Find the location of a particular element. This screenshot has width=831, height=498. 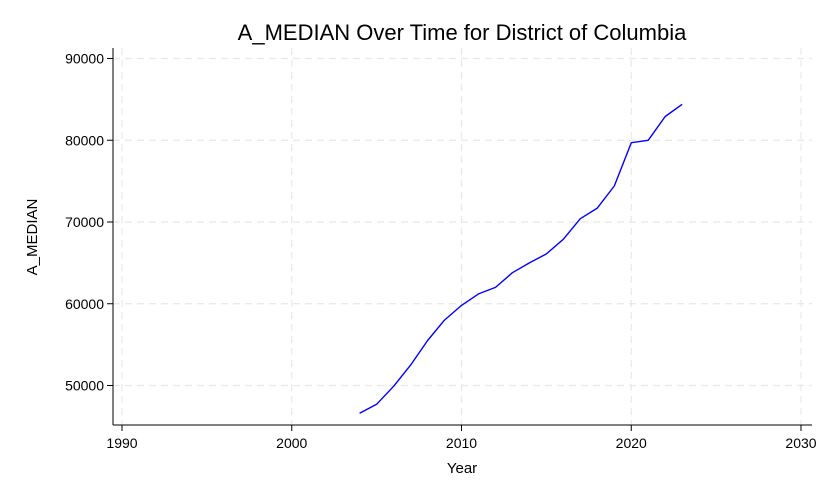

y-axis-title: A_MEDIAN is located at coordinates (32, 237).